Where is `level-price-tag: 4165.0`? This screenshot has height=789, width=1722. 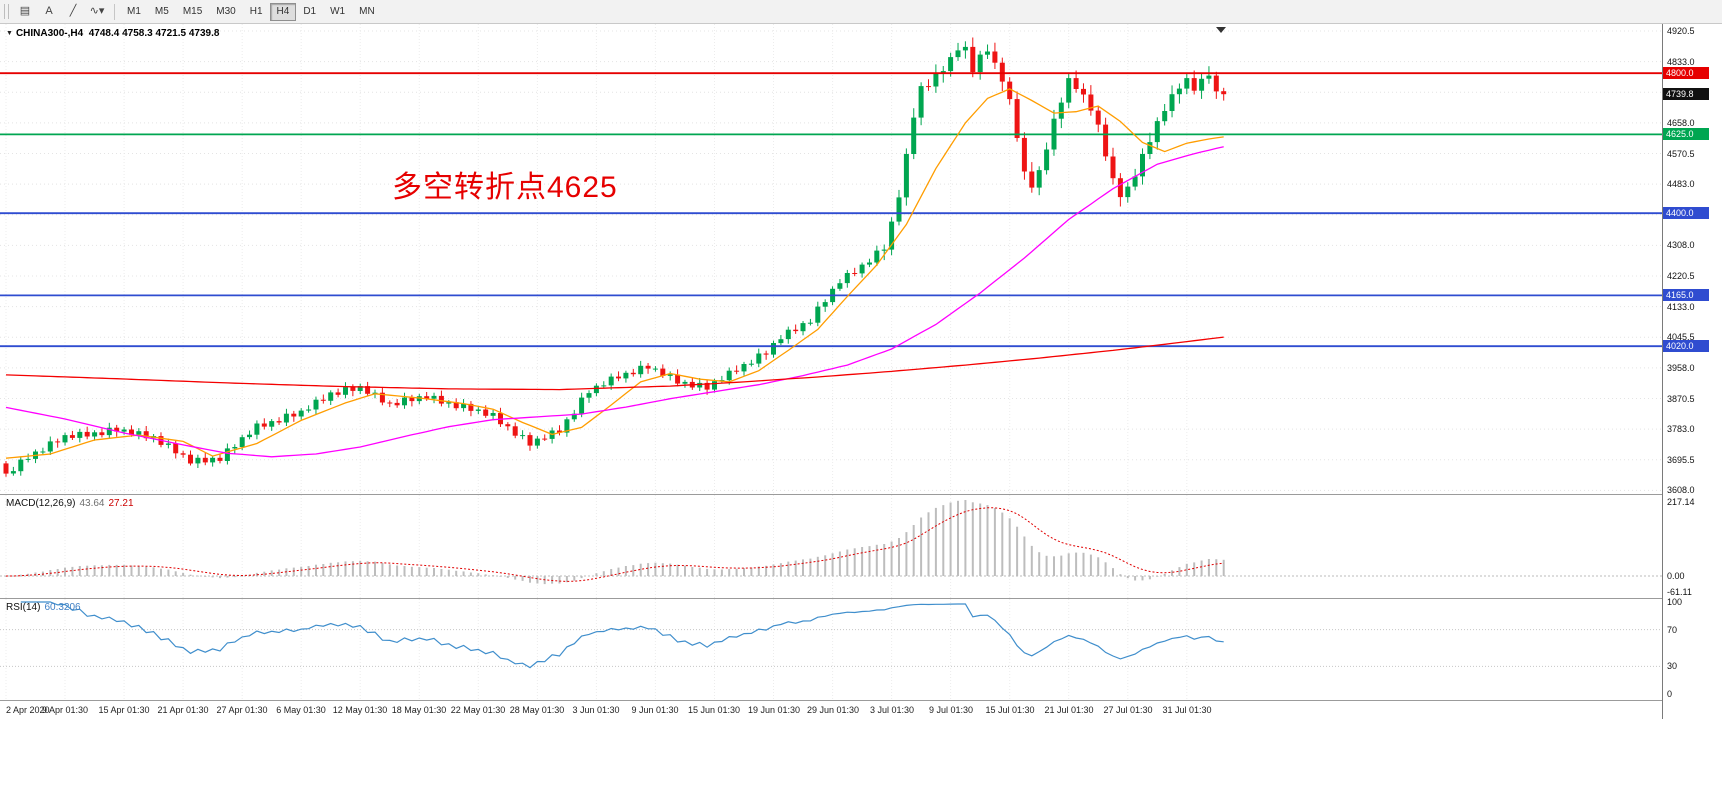
level-price-tag: 4165.0 is located at coordinates (1686, 295).